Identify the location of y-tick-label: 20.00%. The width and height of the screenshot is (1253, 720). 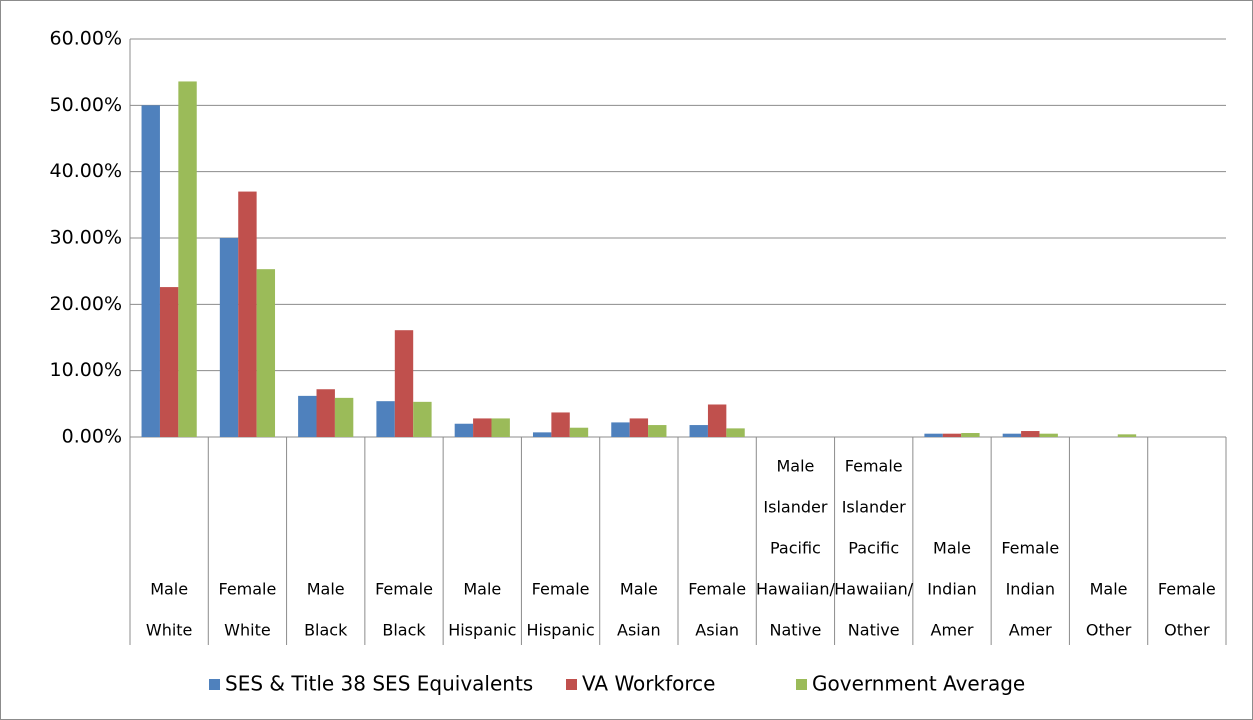
(86, 304).